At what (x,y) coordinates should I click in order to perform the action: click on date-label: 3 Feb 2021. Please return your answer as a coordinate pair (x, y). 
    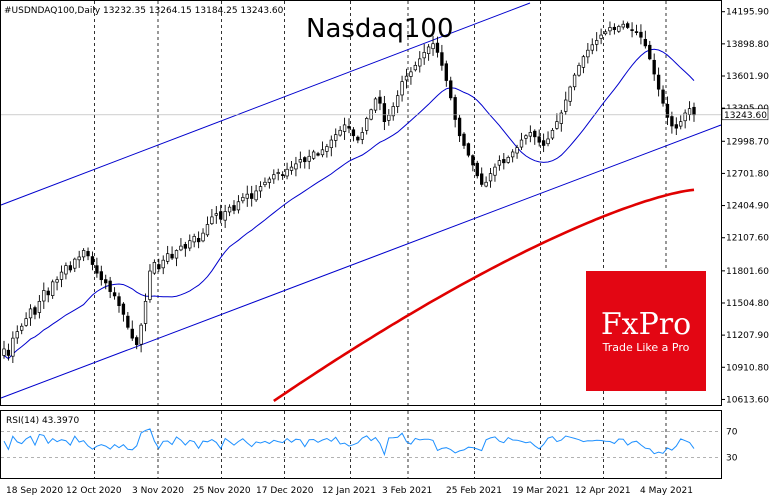
    Looking at the image, I should click on (407, 491).